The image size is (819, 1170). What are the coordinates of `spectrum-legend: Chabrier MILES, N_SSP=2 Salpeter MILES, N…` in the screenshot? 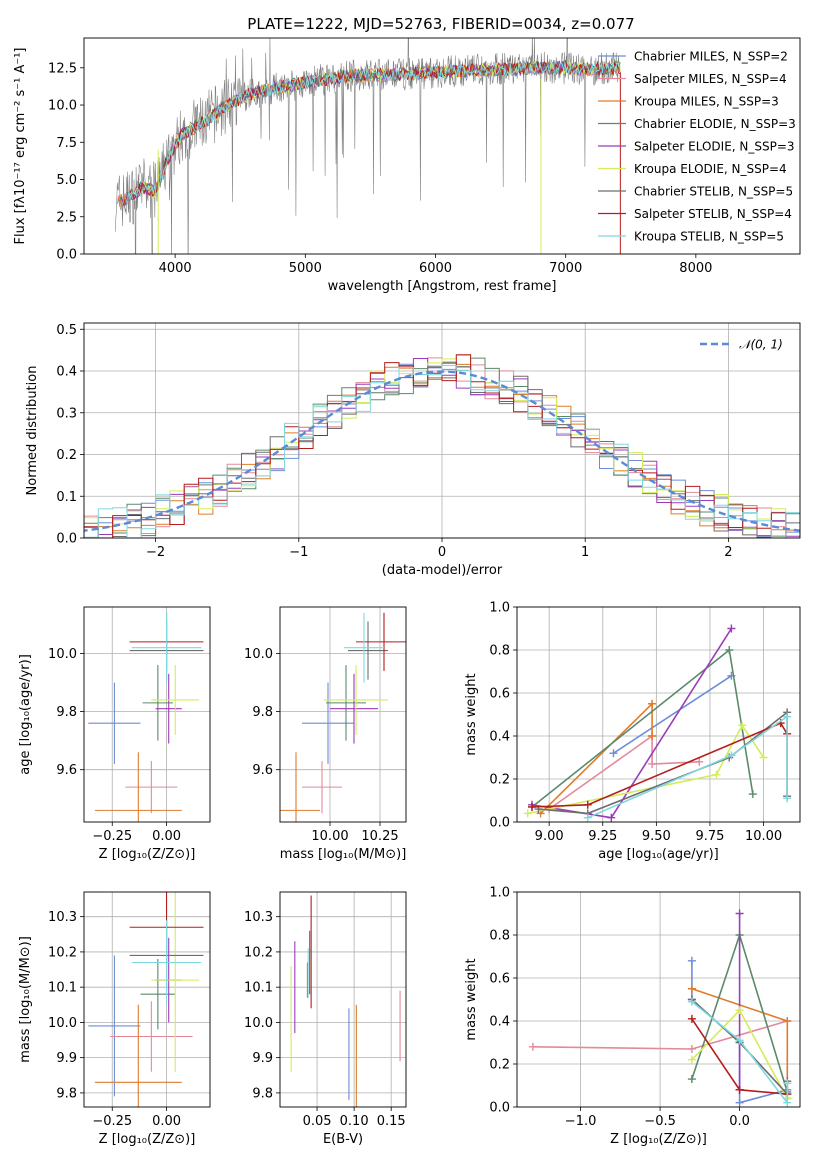 It's located at (697, 147).